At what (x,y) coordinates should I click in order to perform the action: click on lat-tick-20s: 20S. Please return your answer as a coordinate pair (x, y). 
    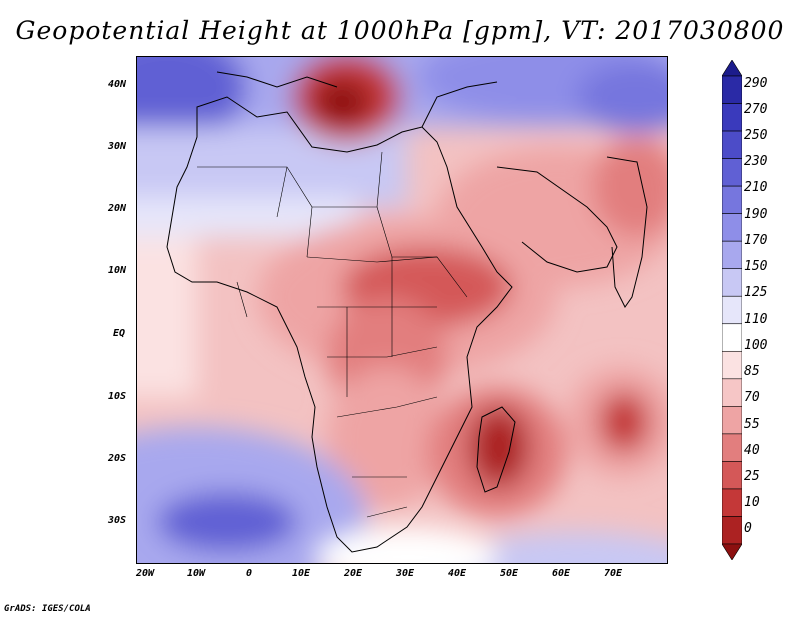
    Looking at the image, I should click on (117, 458).